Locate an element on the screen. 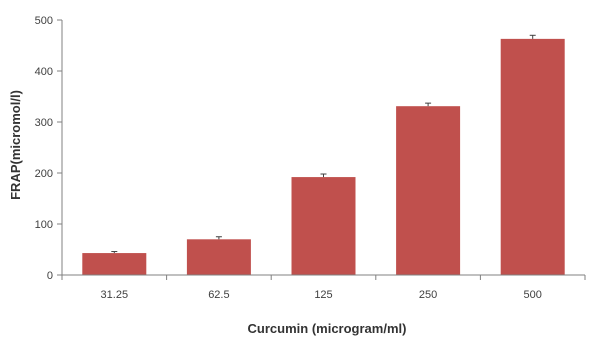 This screenshot has width=590, height=341. x-tick-label: 31.25 is located at coordinates (115, 295).